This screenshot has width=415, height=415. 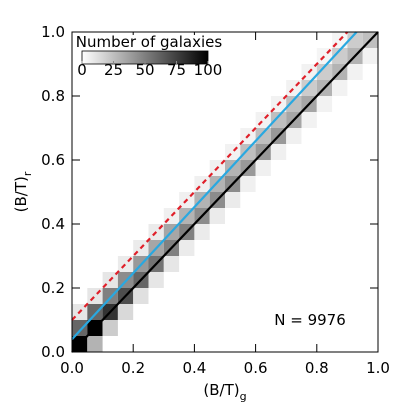 I want to click on x-axis-label: (B/T)g, so click(x=224, y=392).